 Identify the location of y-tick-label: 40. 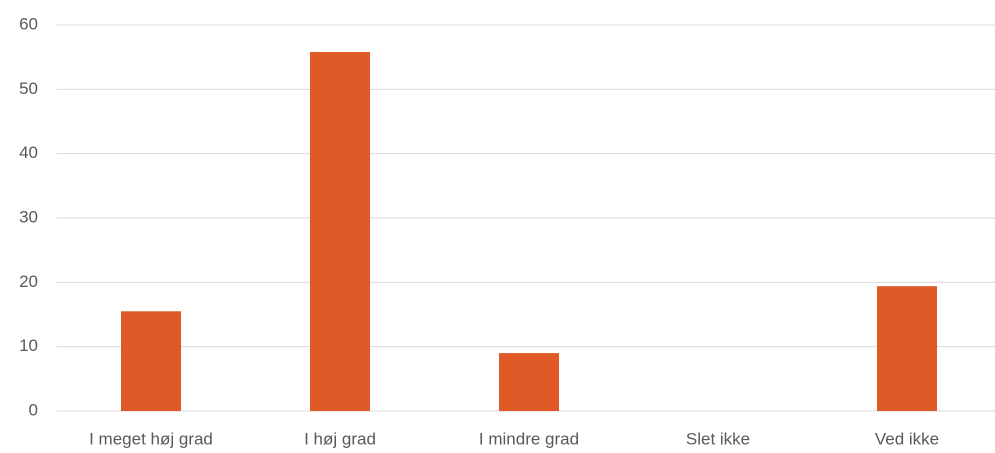
(28, 152).